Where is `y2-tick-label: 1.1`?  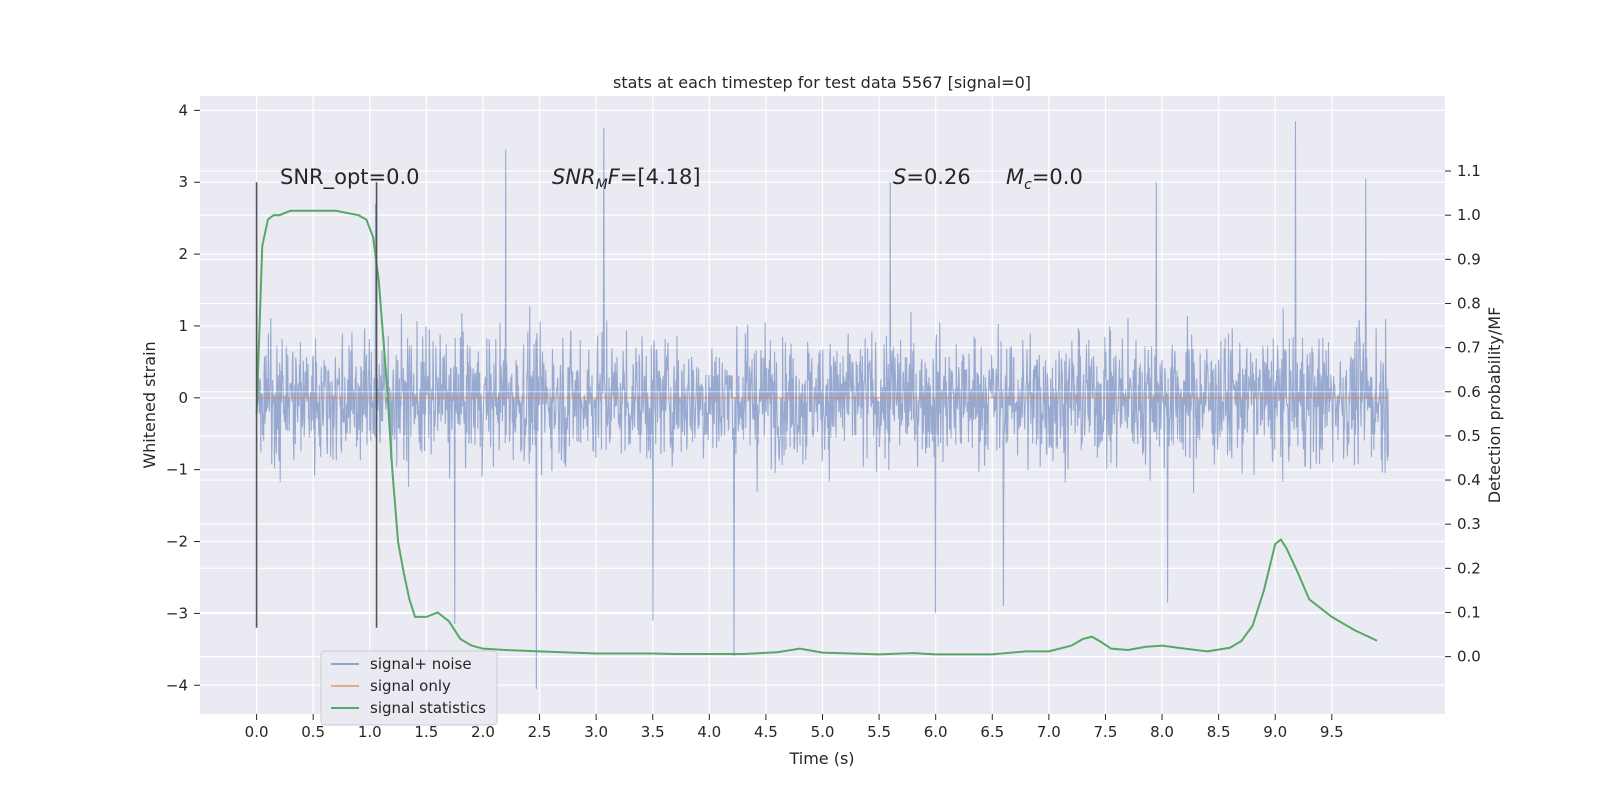 y2-tick-label: 1.1 is located at coordinates (1469, 171).